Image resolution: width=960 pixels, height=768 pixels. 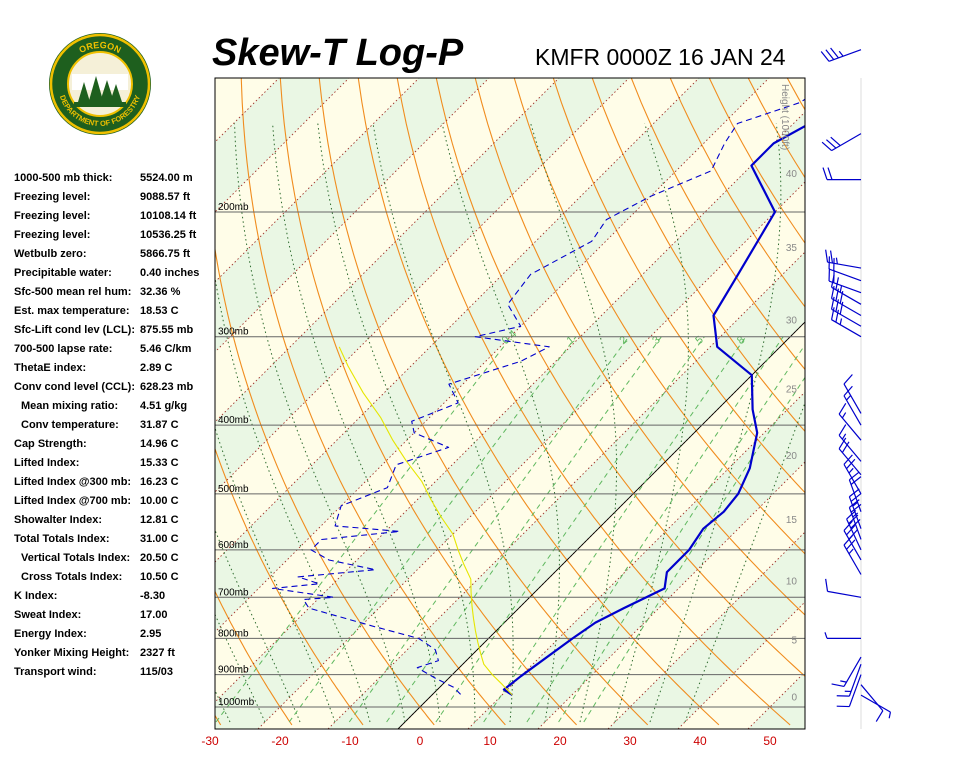 I want to click on isobar-label: 1000mb, so click(x=236, y=702).